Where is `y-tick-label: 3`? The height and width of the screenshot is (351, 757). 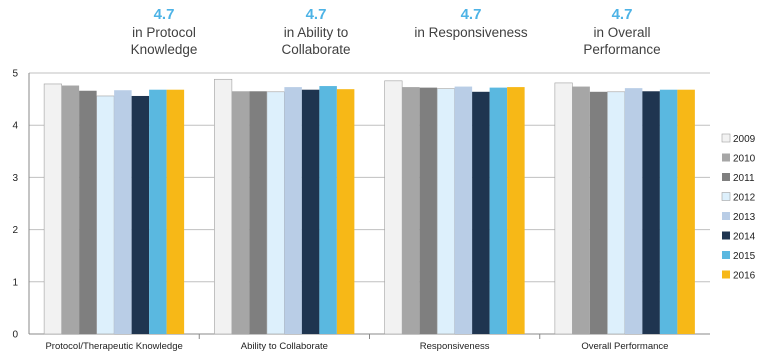
y-tick-label: 3 is located at coordinates (15, 178).